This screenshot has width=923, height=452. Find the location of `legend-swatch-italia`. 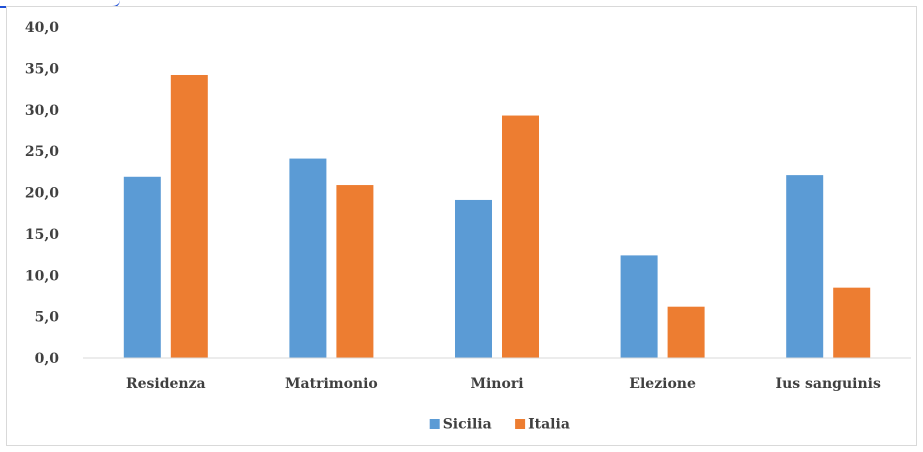

legend-swatch-italia is located at coordinates (520, 424).